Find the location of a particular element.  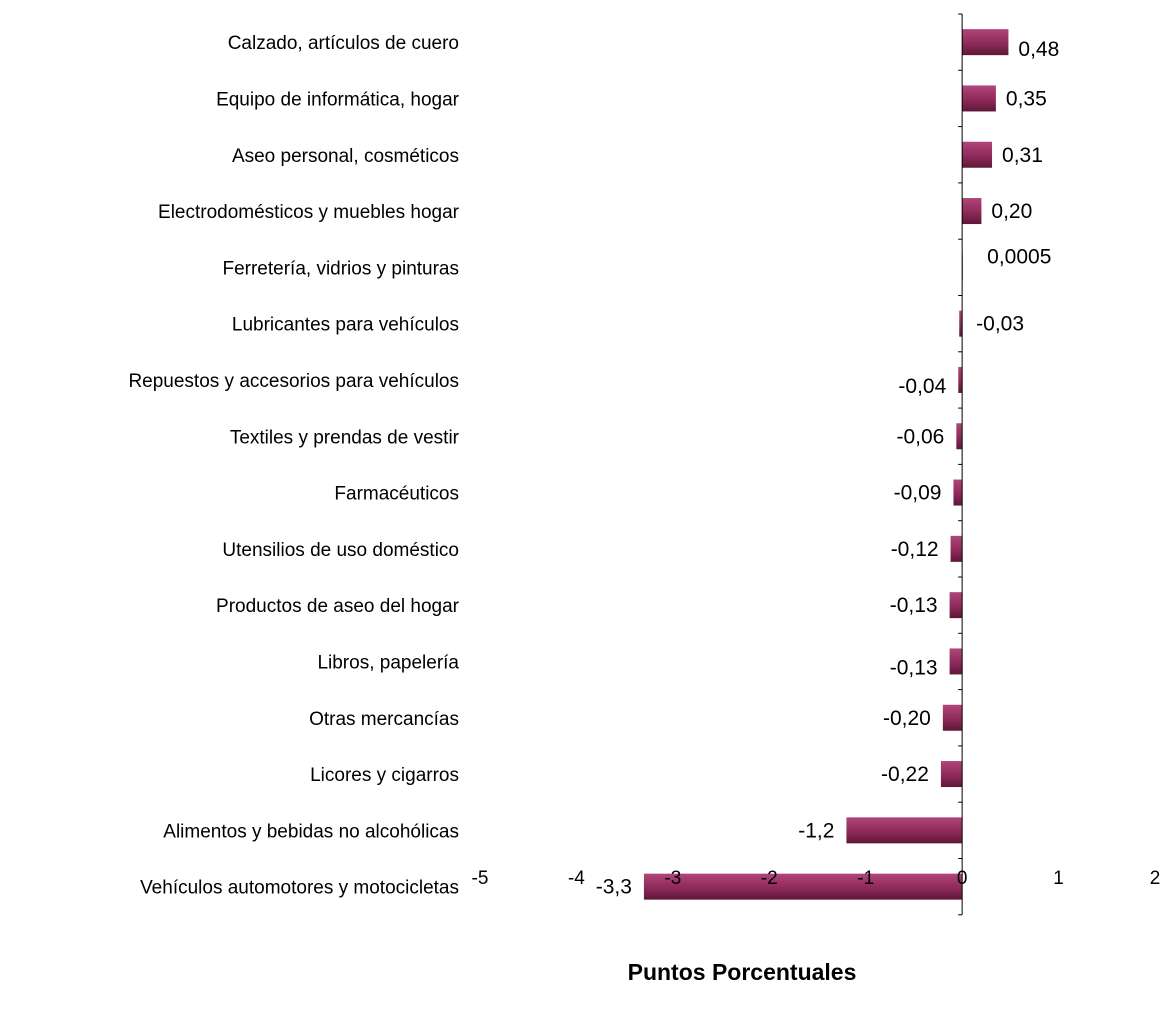

category-label: Productos de aseo del hogar is located at coordinates (338, 606).